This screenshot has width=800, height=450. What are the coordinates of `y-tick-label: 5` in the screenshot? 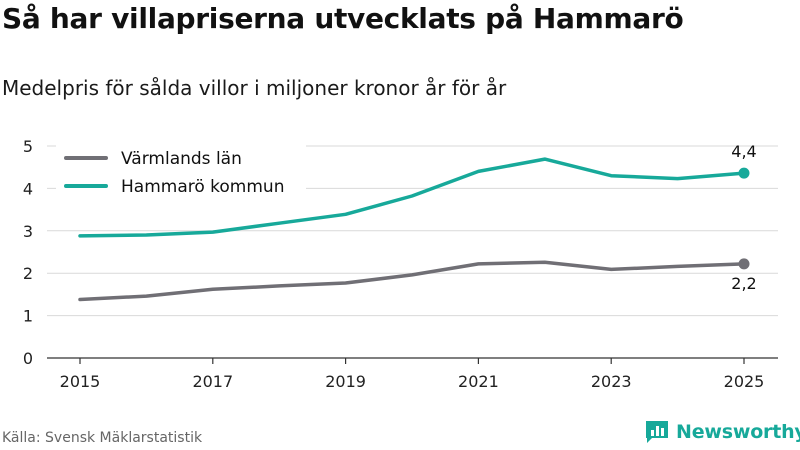 It's located at (28, 146).